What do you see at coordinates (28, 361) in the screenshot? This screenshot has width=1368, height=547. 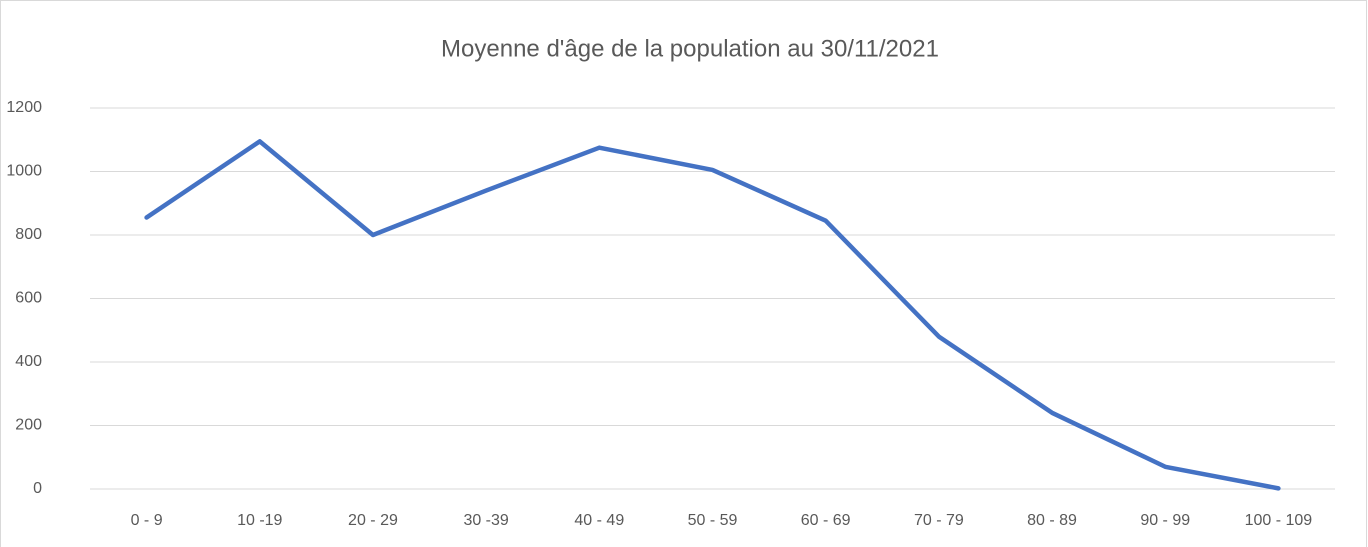 I see `y-tick-label: 400` at bounding box center [28, 361].